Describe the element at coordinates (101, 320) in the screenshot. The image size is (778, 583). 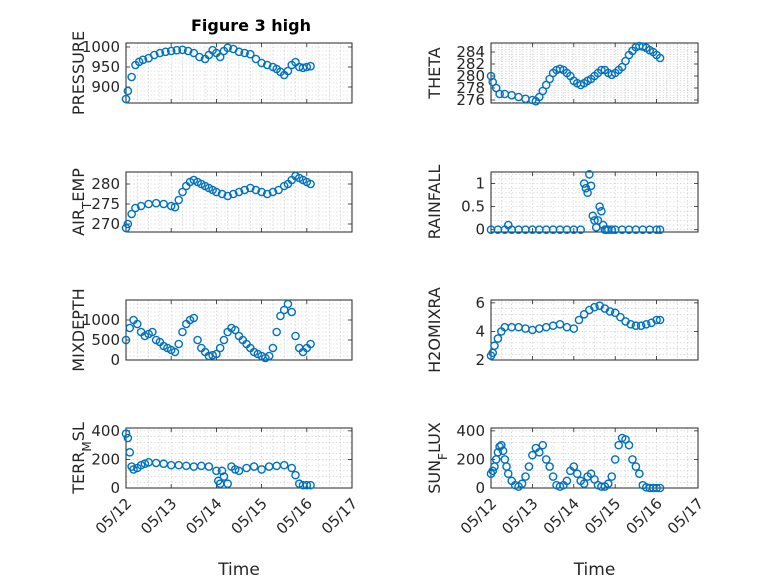
I see `y-tick-label: 1000` at that location.